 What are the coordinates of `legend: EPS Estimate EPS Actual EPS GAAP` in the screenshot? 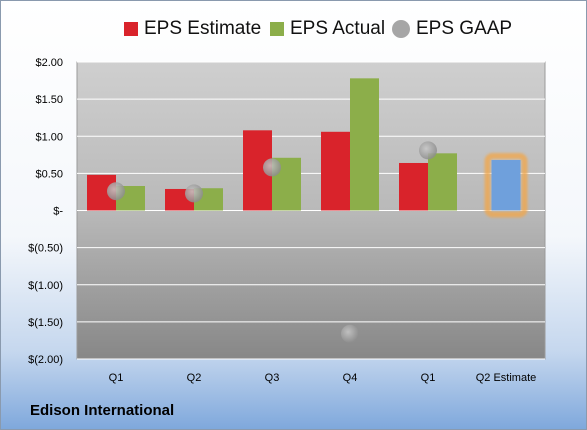 It's located at (293, 29).